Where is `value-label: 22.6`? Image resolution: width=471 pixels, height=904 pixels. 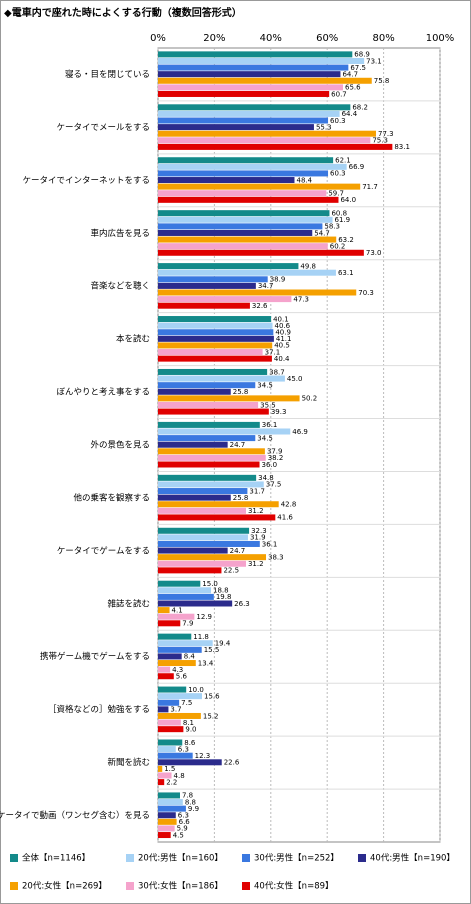
value-label: 22.6 is located at coordinates (232, 763).